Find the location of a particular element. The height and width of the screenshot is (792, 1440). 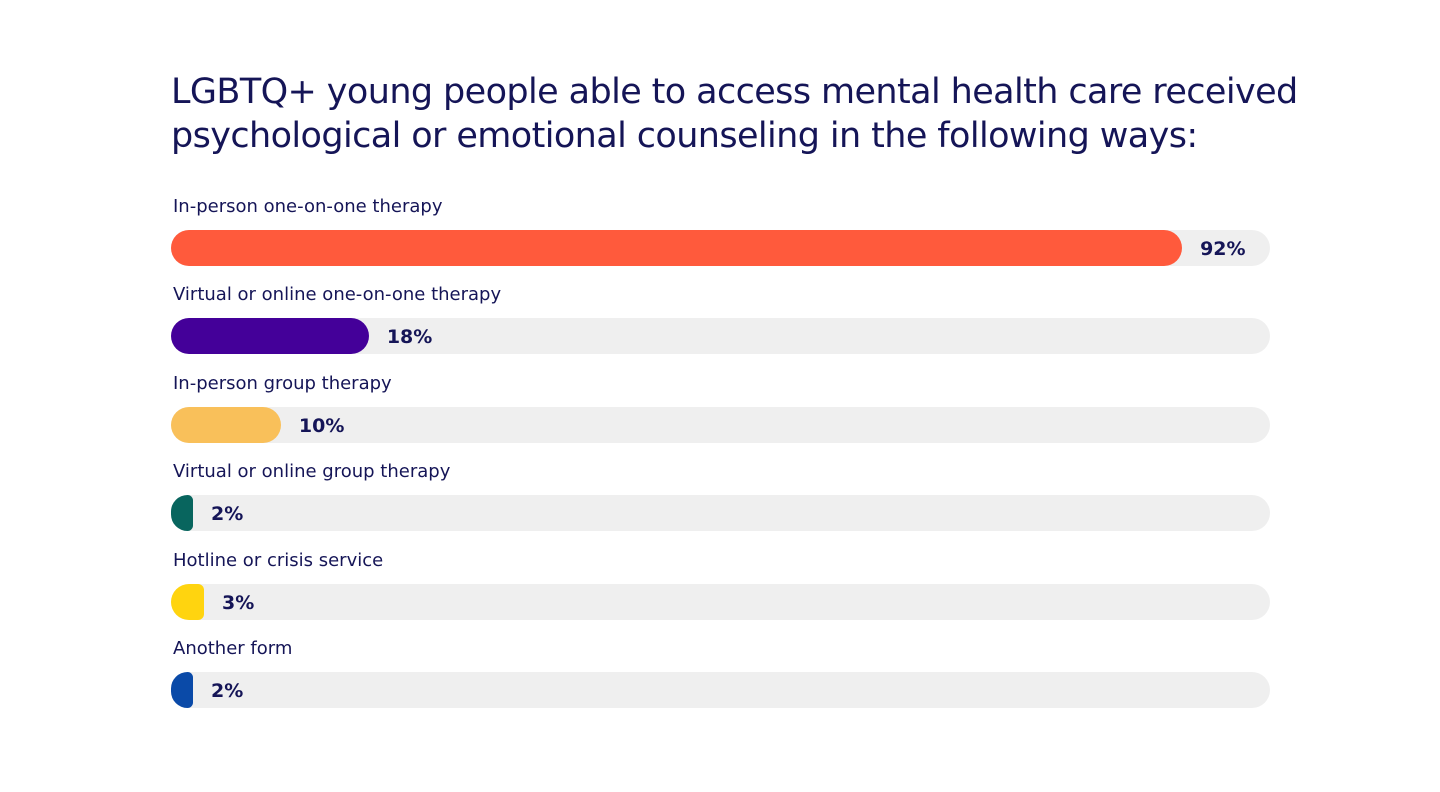

value-label: 18% is located at coordinates (409, 337).